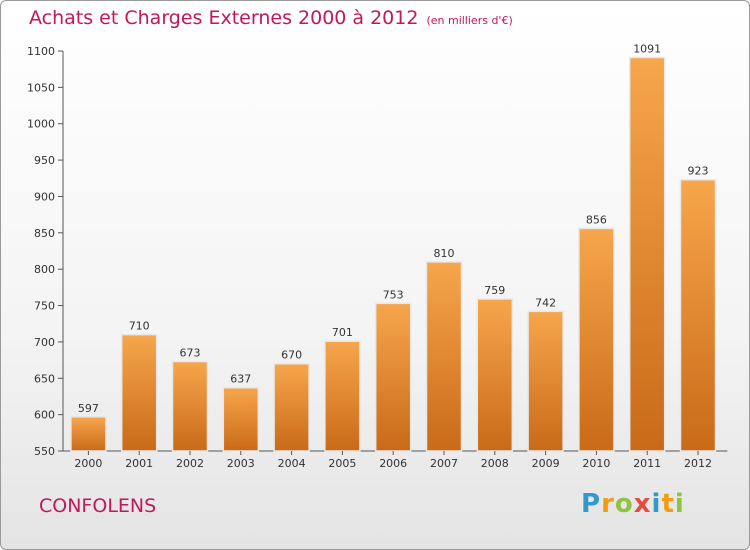 The height and width of the screenshot is (550, 750). Describe the element at coordinates (44, 196) in the screenshot. I see `y-tick-label: 900` at that location.